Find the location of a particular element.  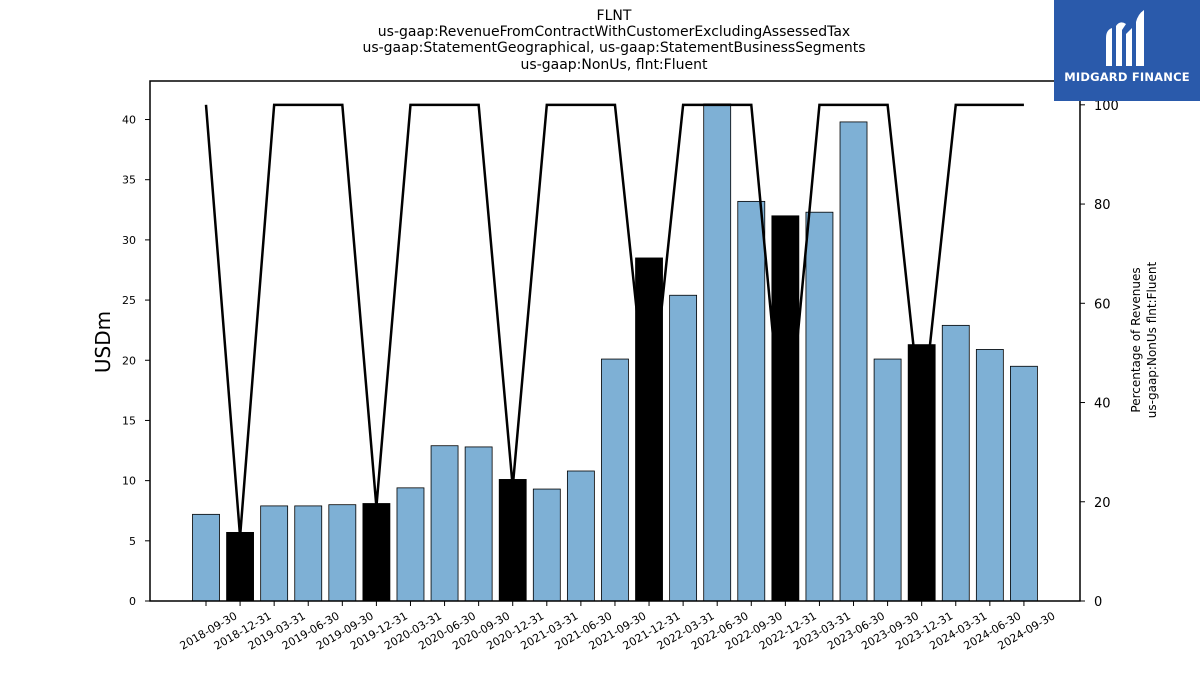

y-tick-label: 25 is located at coordinates (129, 300).